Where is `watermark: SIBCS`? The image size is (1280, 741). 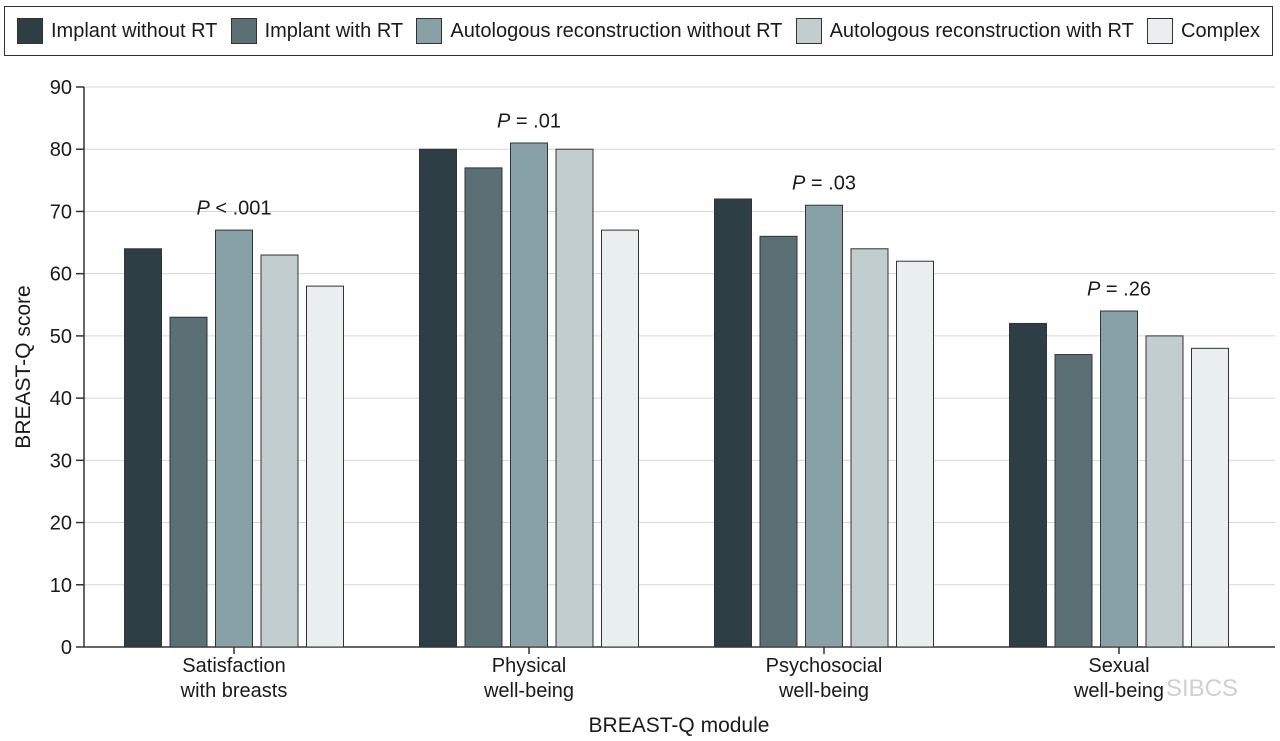
watermark: SIBCS is located at coordinates (1202, 688).